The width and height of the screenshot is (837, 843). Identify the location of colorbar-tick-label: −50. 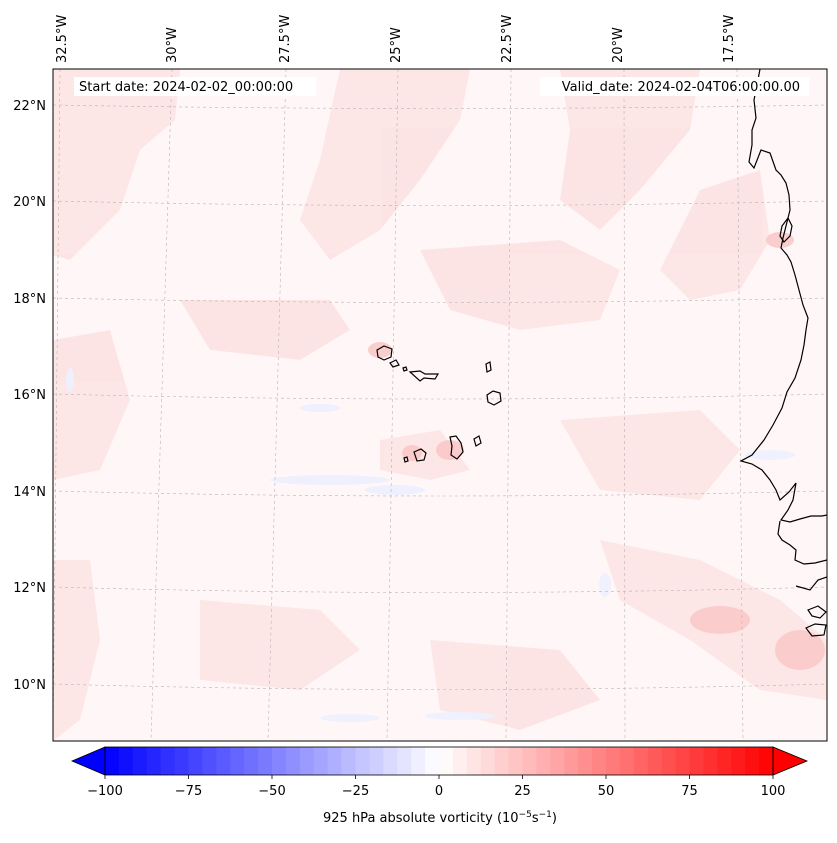
(271, 791).